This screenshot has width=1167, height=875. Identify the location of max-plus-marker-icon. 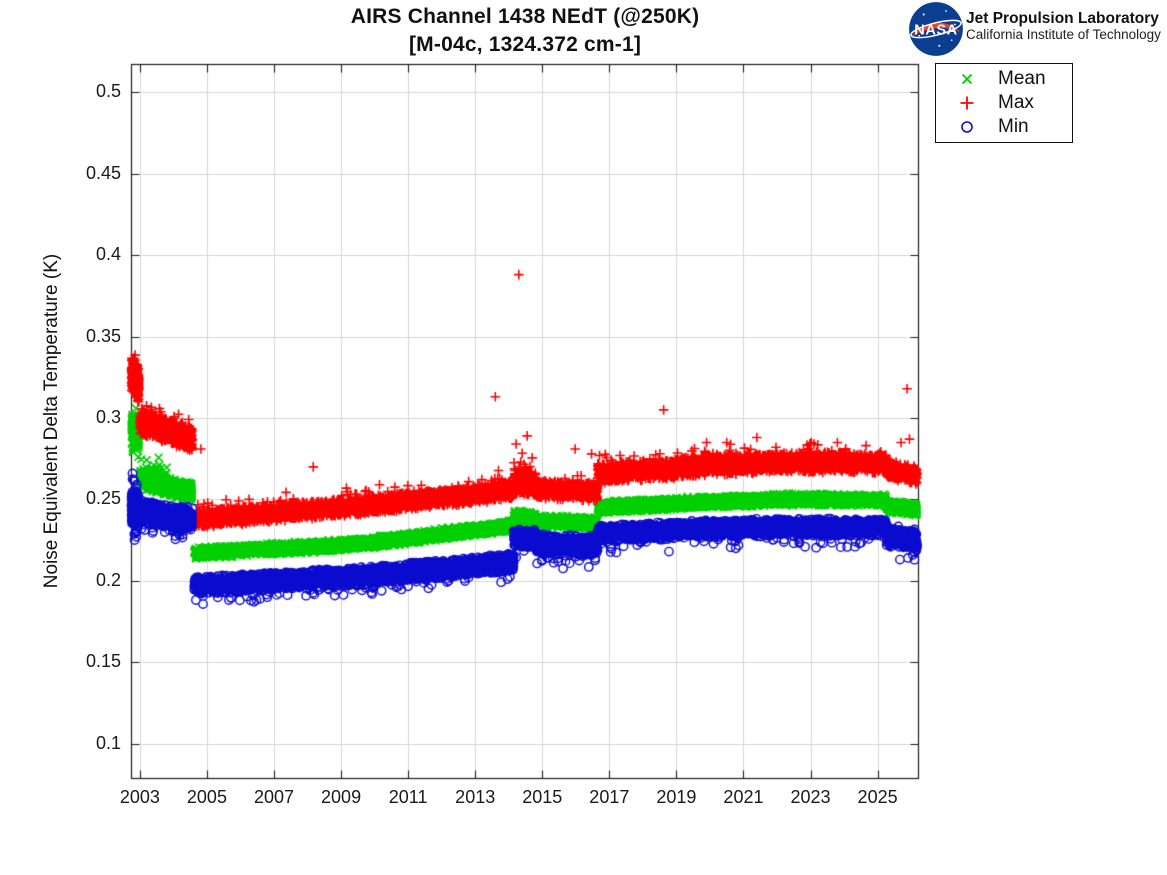
(967, 103).